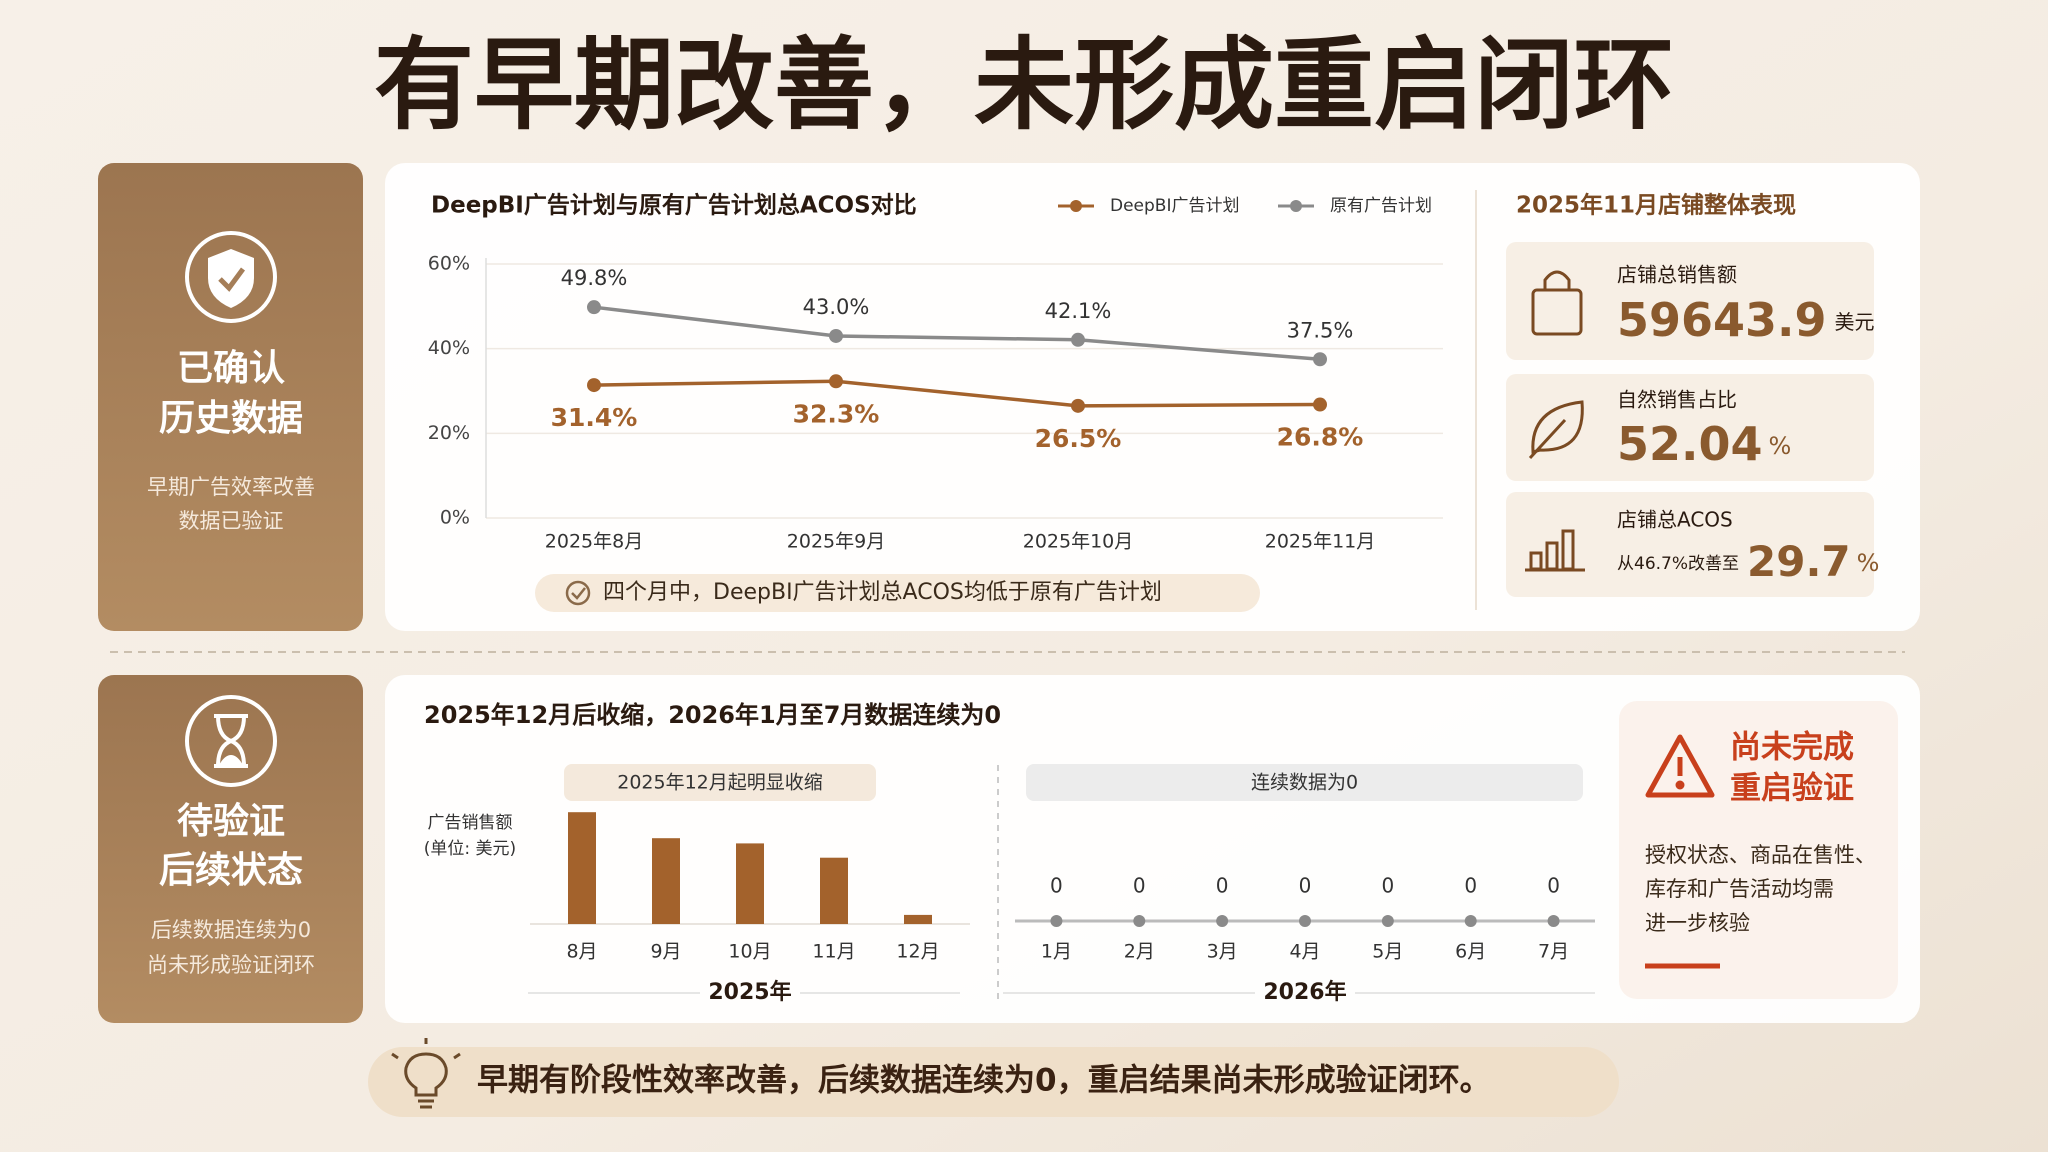 This screenshot has height=1152, width=2048. What do you see at coordinates (449, 433) in the screenshot?
I see `y-tick-label: 20%` at bounding box center [449, 433].